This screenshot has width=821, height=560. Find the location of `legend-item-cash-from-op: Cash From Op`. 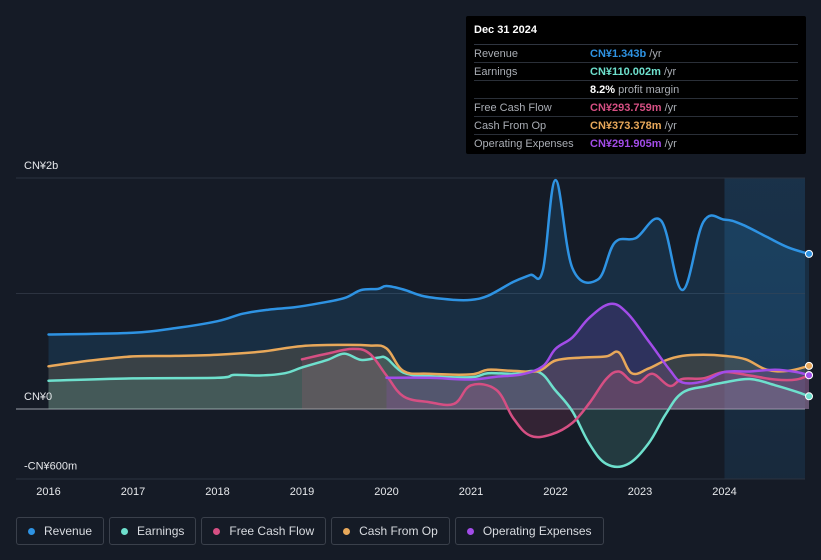

legend-item-cash-from-op: Cash From Op is located at coordinates (390, 531).